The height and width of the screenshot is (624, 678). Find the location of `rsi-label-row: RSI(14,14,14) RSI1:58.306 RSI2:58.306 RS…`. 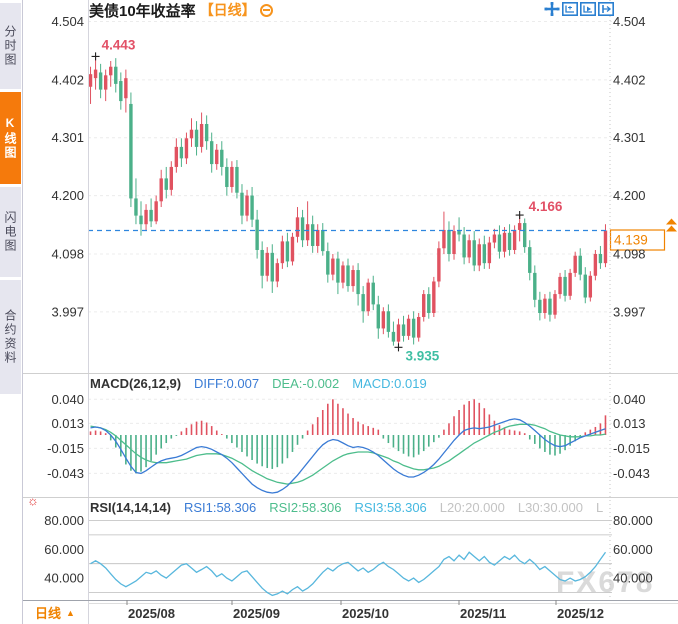

rsi-label-row: RSI(14,14,14) RSI1:58.306 RSI2:58.306 RS… is located at coordinates (346, 507).